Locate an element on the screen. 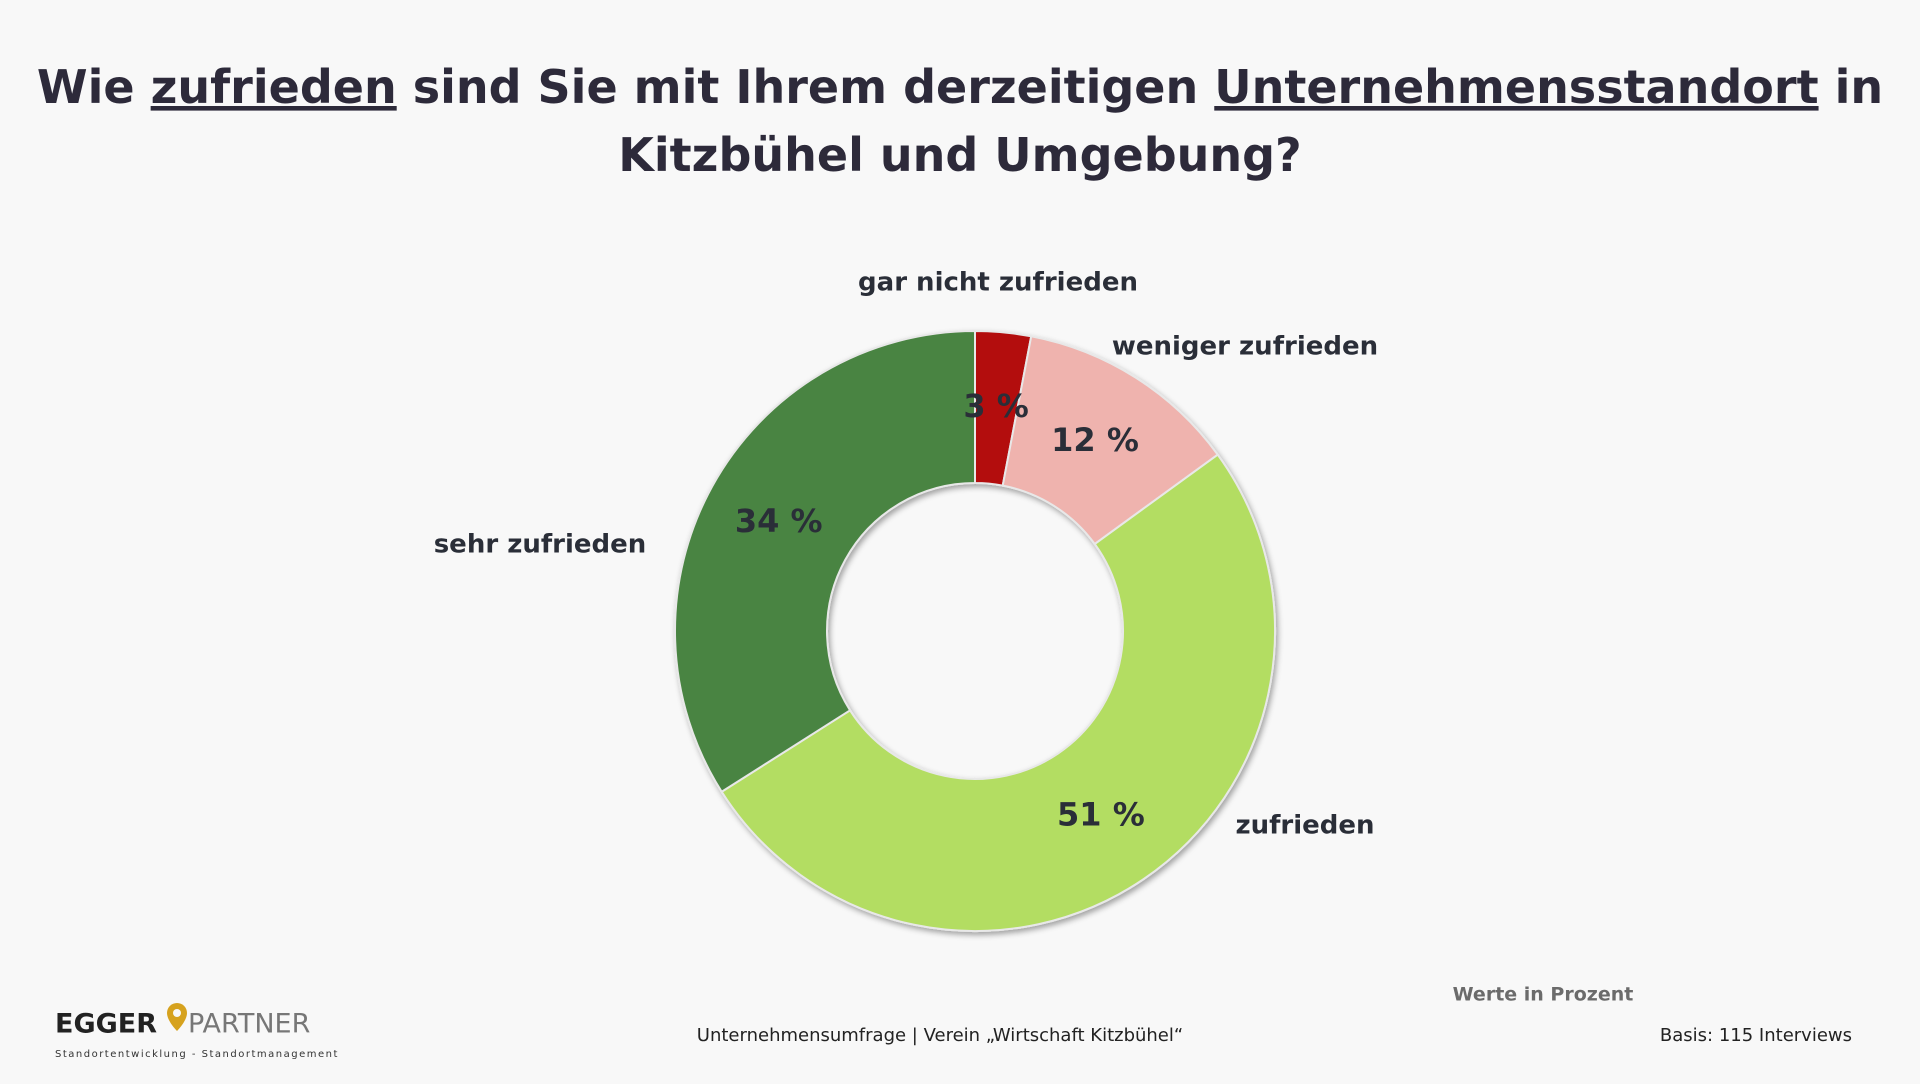 Image resolution: width=1920 pixels, height=1084 pixels. category-label: gar nicht zufrieden is located at coordinates (998, 283).